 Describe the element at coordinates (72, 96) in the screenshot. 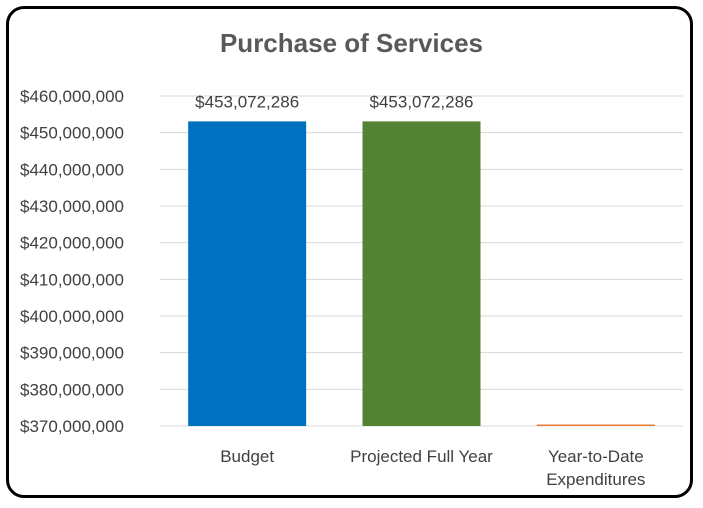

I see `y-tick-label: $460,000,000` at that location.